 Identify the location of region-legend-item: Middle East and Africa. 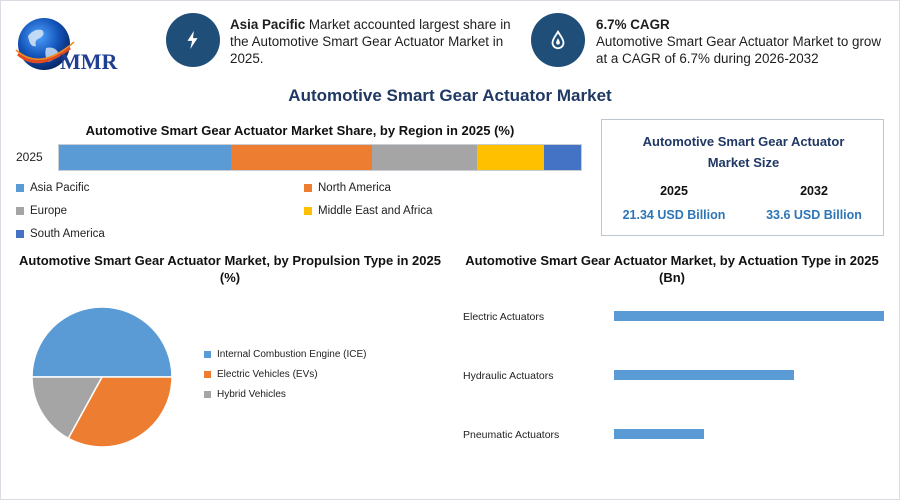
(368, 211).